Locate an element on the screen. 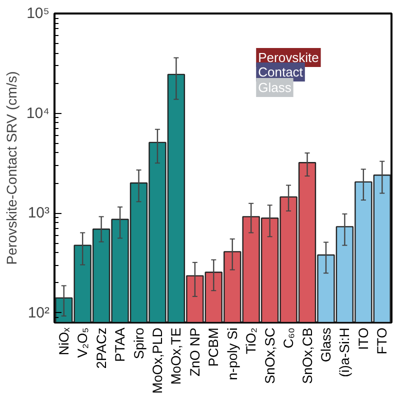 This screenshot has width=394, height=396. annotation: Perovskite is located at coordinates (288, 57).